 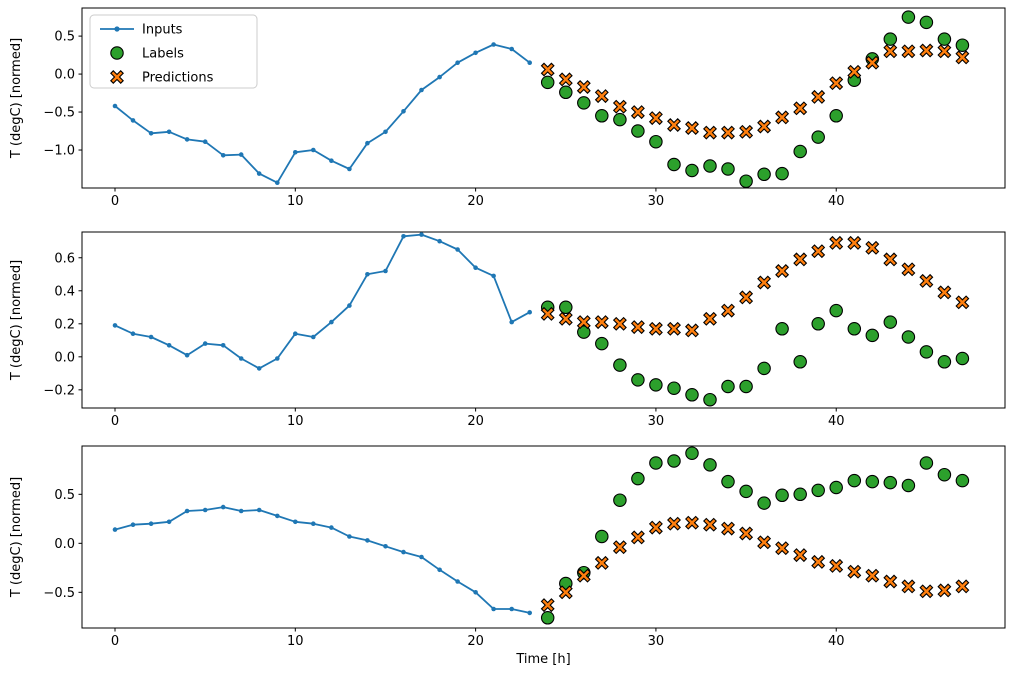 I want to click on legend: Inputs Labels Predictions, so click(x=173, y=51).